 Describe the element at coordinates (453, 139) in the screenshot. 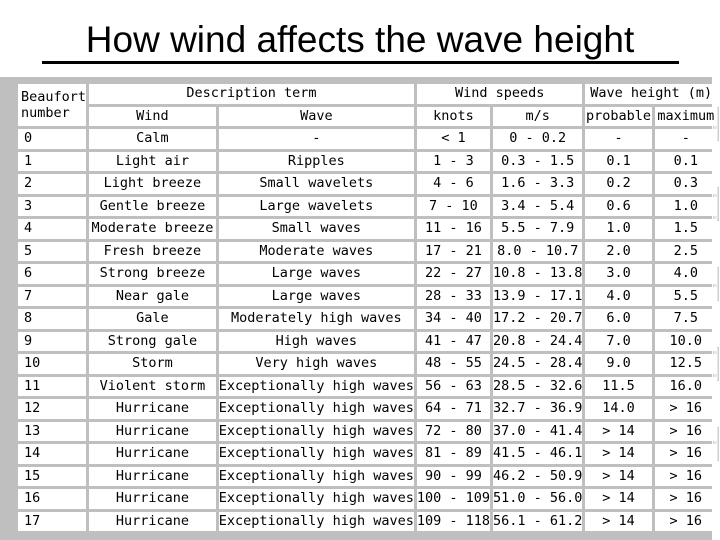

I see `knots-cell: < 1` at that location.